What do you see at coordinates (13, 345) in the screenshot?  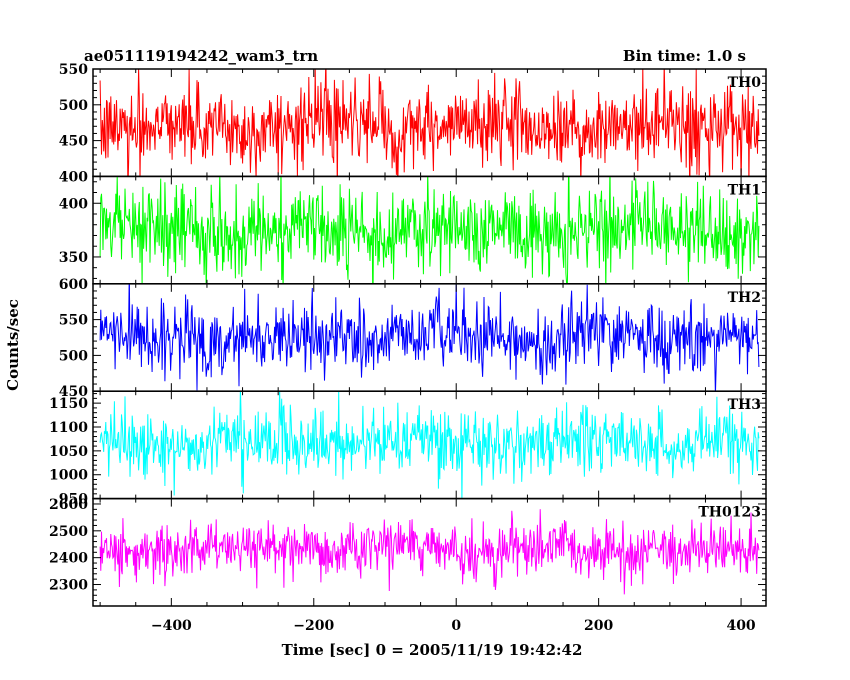 I see `y-axis-label: Counts/sec` at bounding box center [13, 345].